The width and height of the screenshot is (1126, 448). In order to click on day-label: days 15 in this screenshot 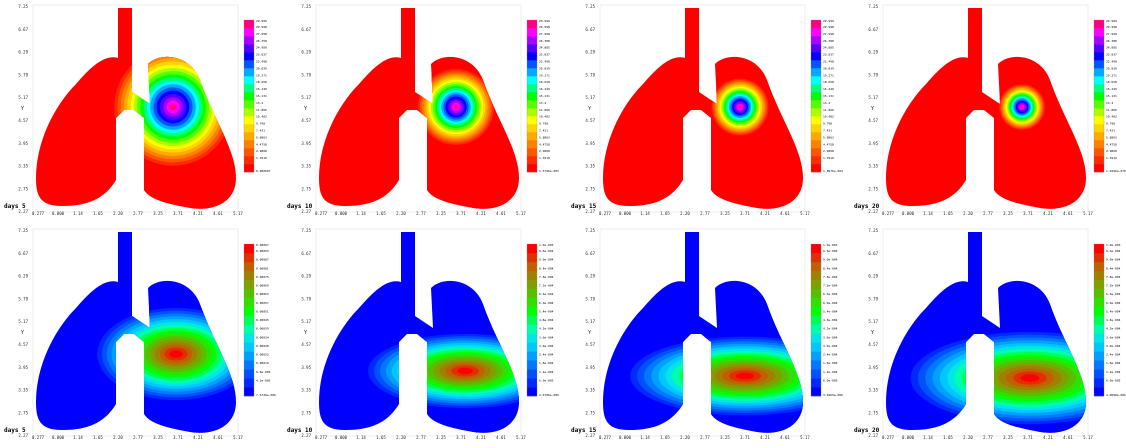, I will do `click(584, 430)`.